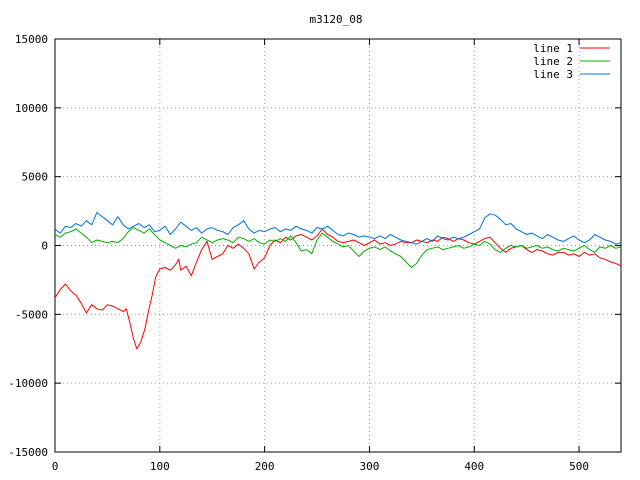  What do you see at coordinates (28, 452) in the screenshot?
I see `y-tick-label: -15000` at bounding box center [28, 452].